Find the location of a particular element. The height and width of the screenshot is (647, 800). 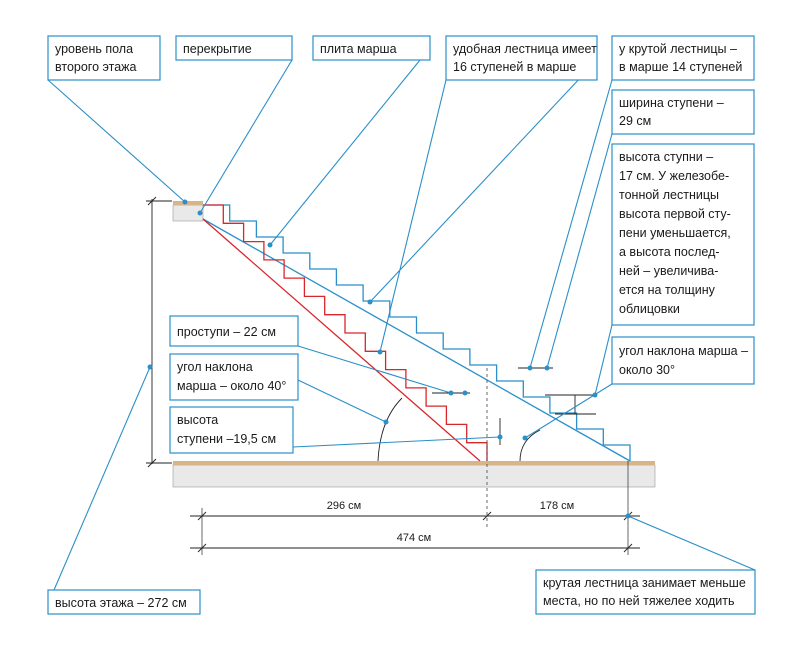

svg-text: угол наклона марша – is located at coordinates (683, 351).